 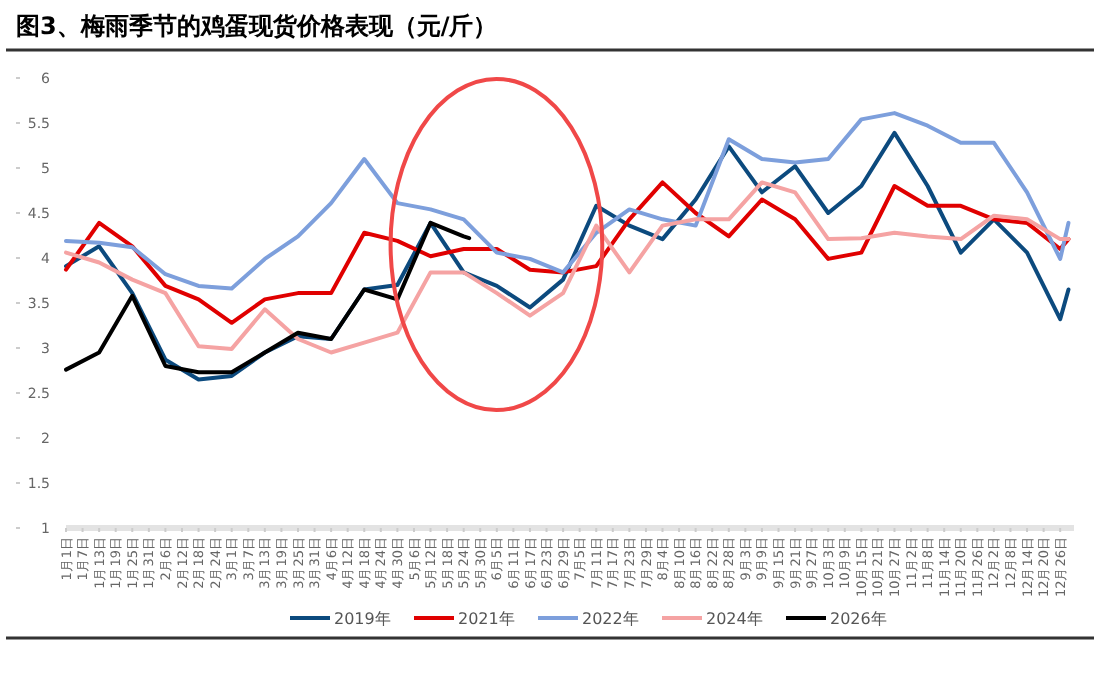 What do you see at coordinates (268, 297) in the screenshot?
I see `line-series` at bounding box center [268, 297].